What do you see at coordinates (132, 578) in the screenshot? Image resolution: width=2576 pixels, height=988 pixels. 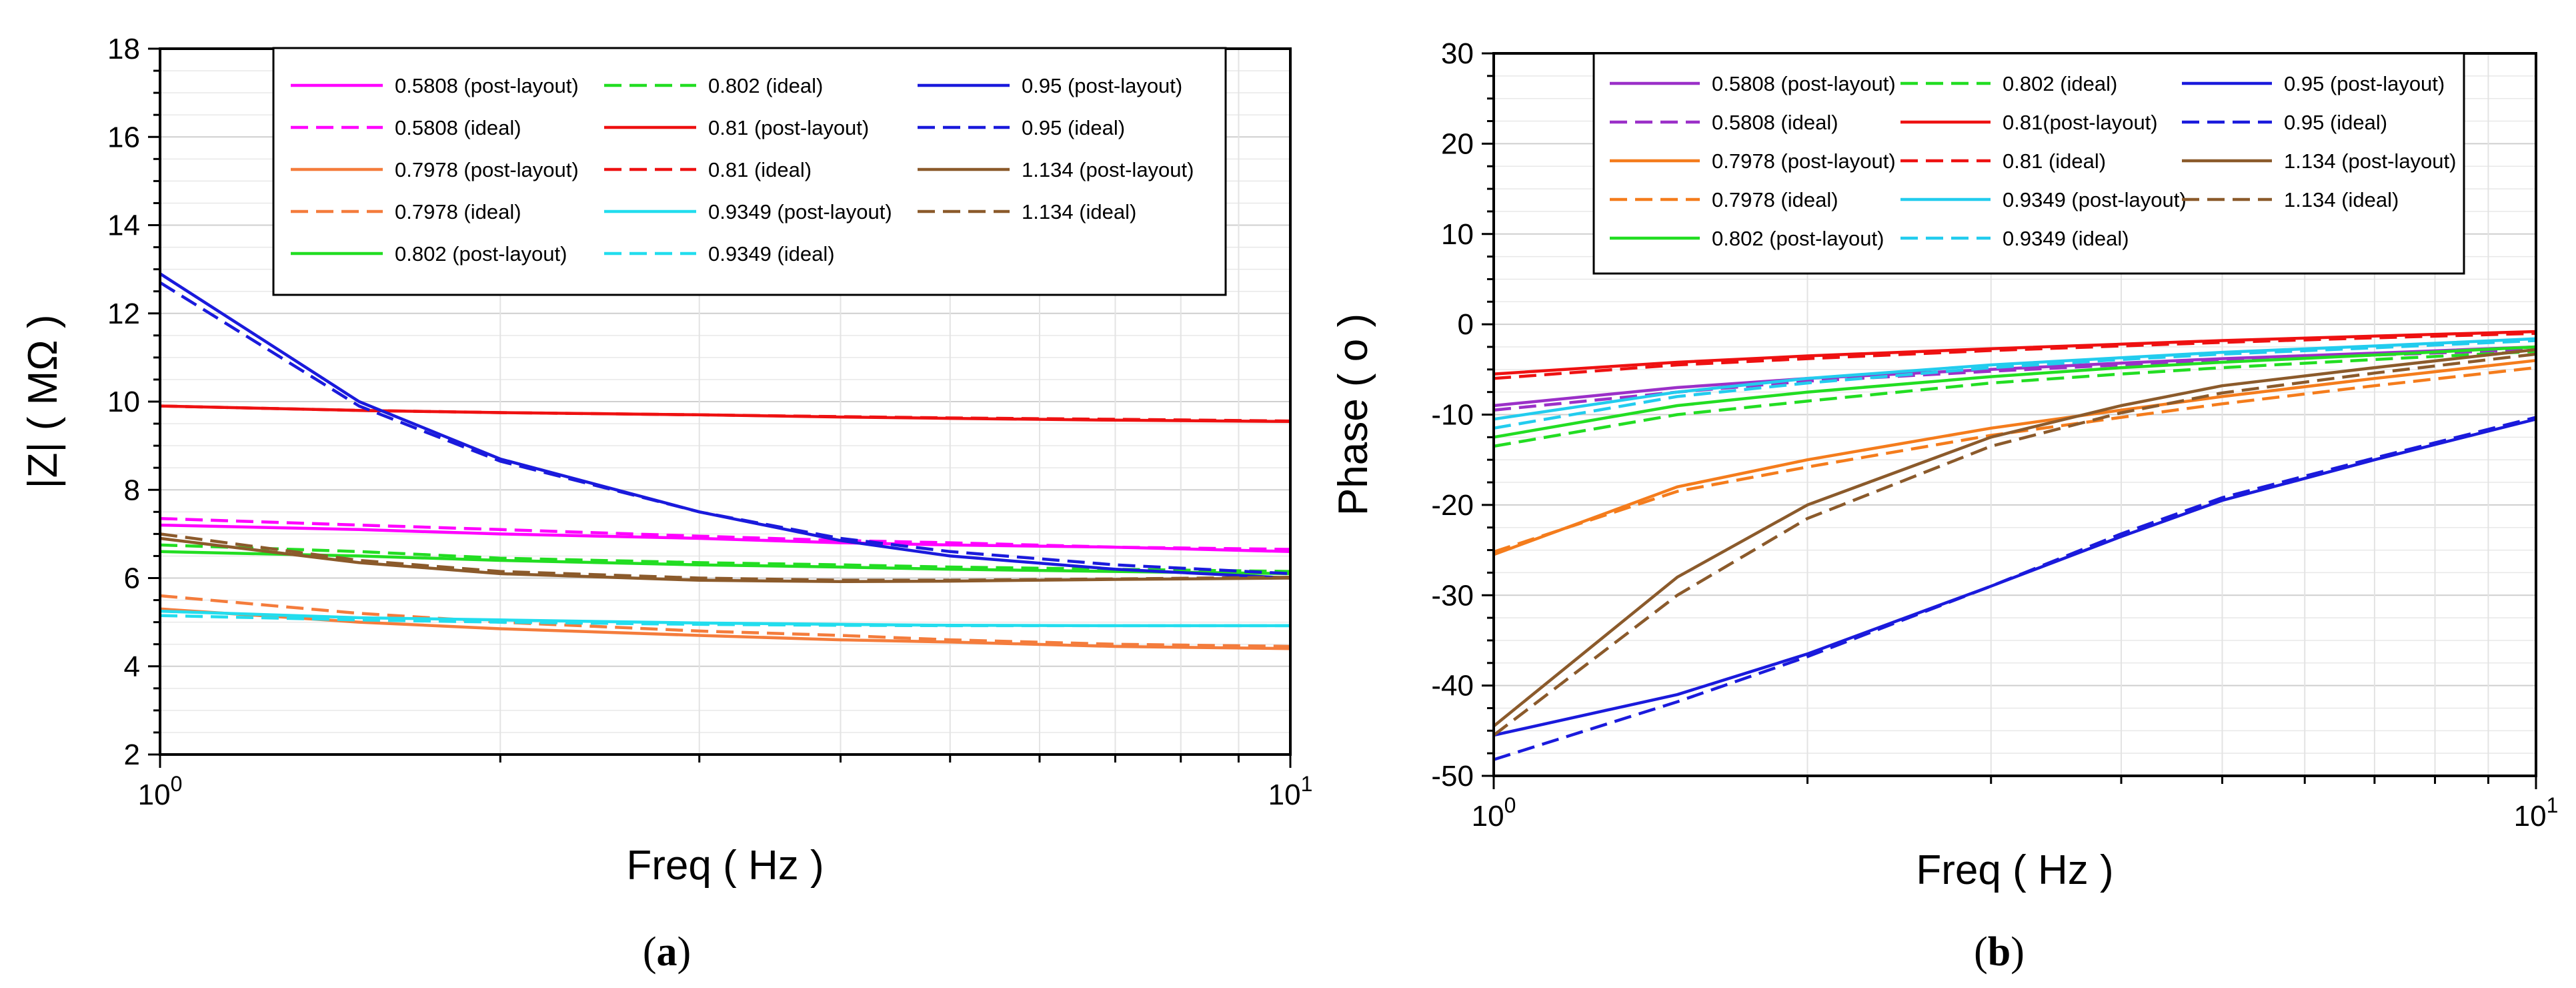 I see `panel-a-y-tick-label: 6` at bounding box center [132, 578].